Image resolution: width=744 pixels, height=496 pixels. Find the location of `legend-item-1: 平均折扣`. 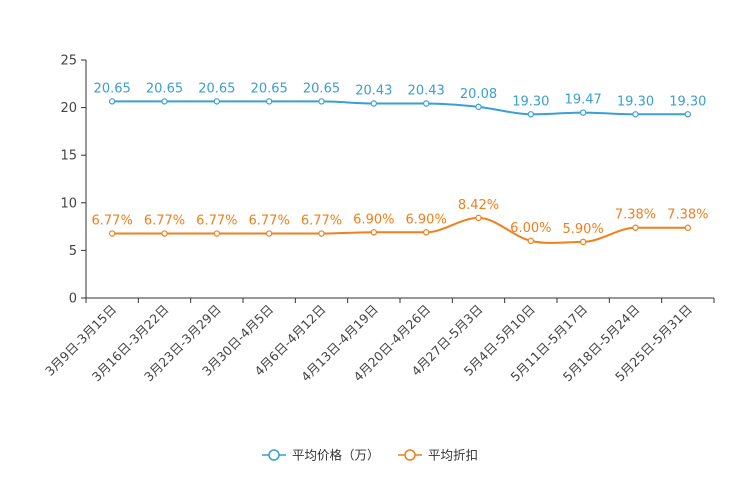

legend-item-1: 平均折扣 is located at coordinates (438, 455).